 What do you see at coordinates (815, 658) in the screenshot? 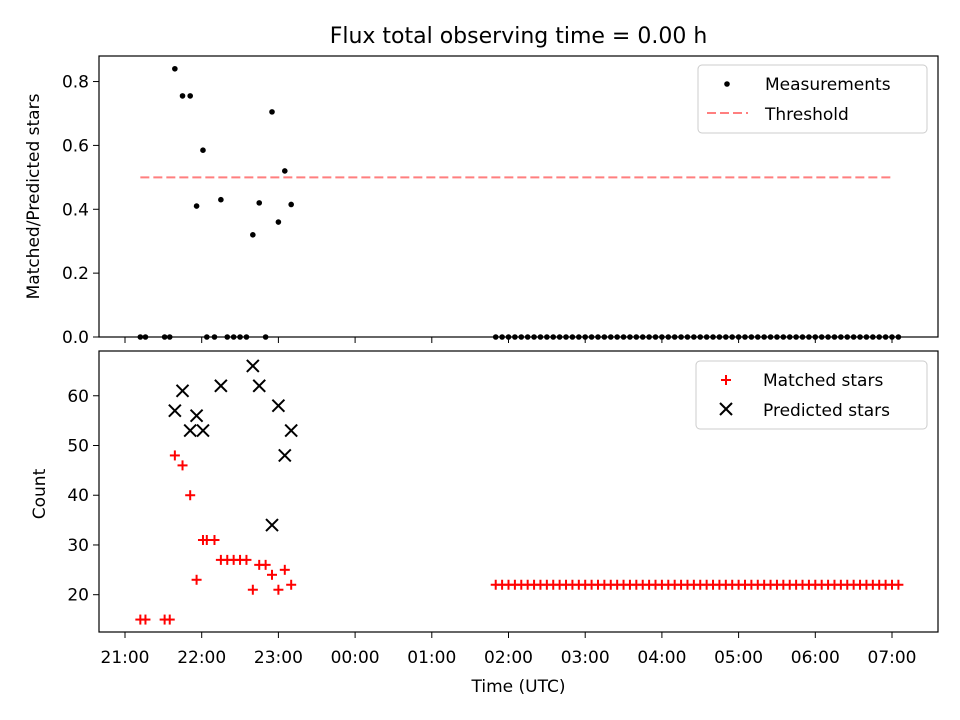
I see `x-tick-label: 06:00` at bounding box center [815, 658].